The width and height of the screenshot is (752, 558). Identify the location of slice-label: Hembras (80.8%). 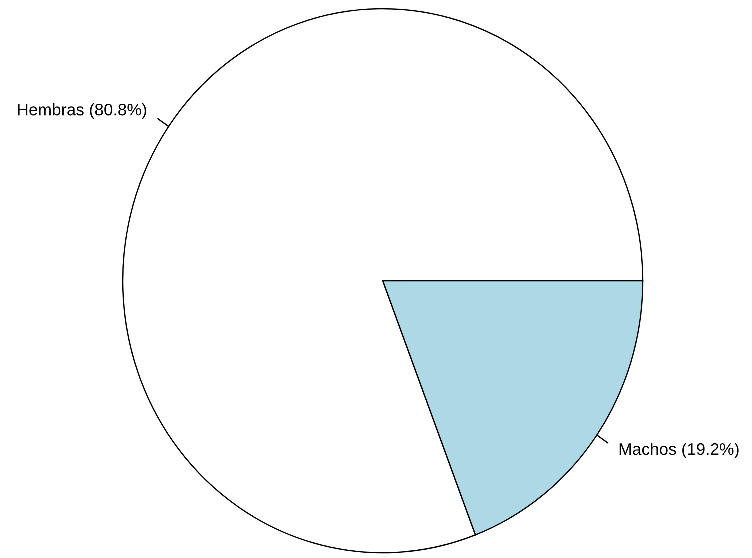
(82, 112).